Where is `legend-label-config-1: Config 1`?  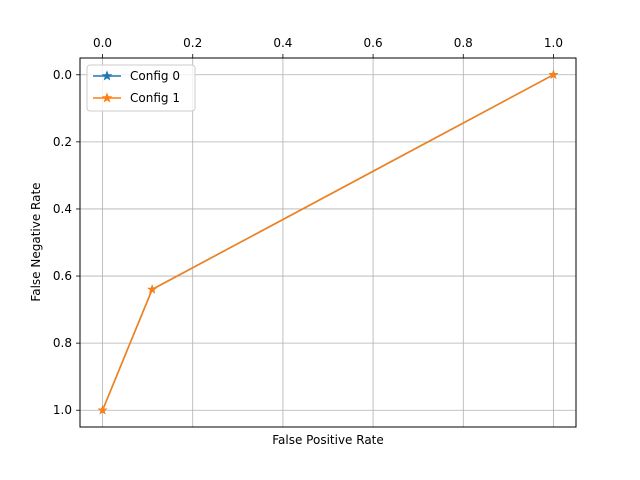 legend-label-config-1: Config 1 is located at coordinates (155, 98).